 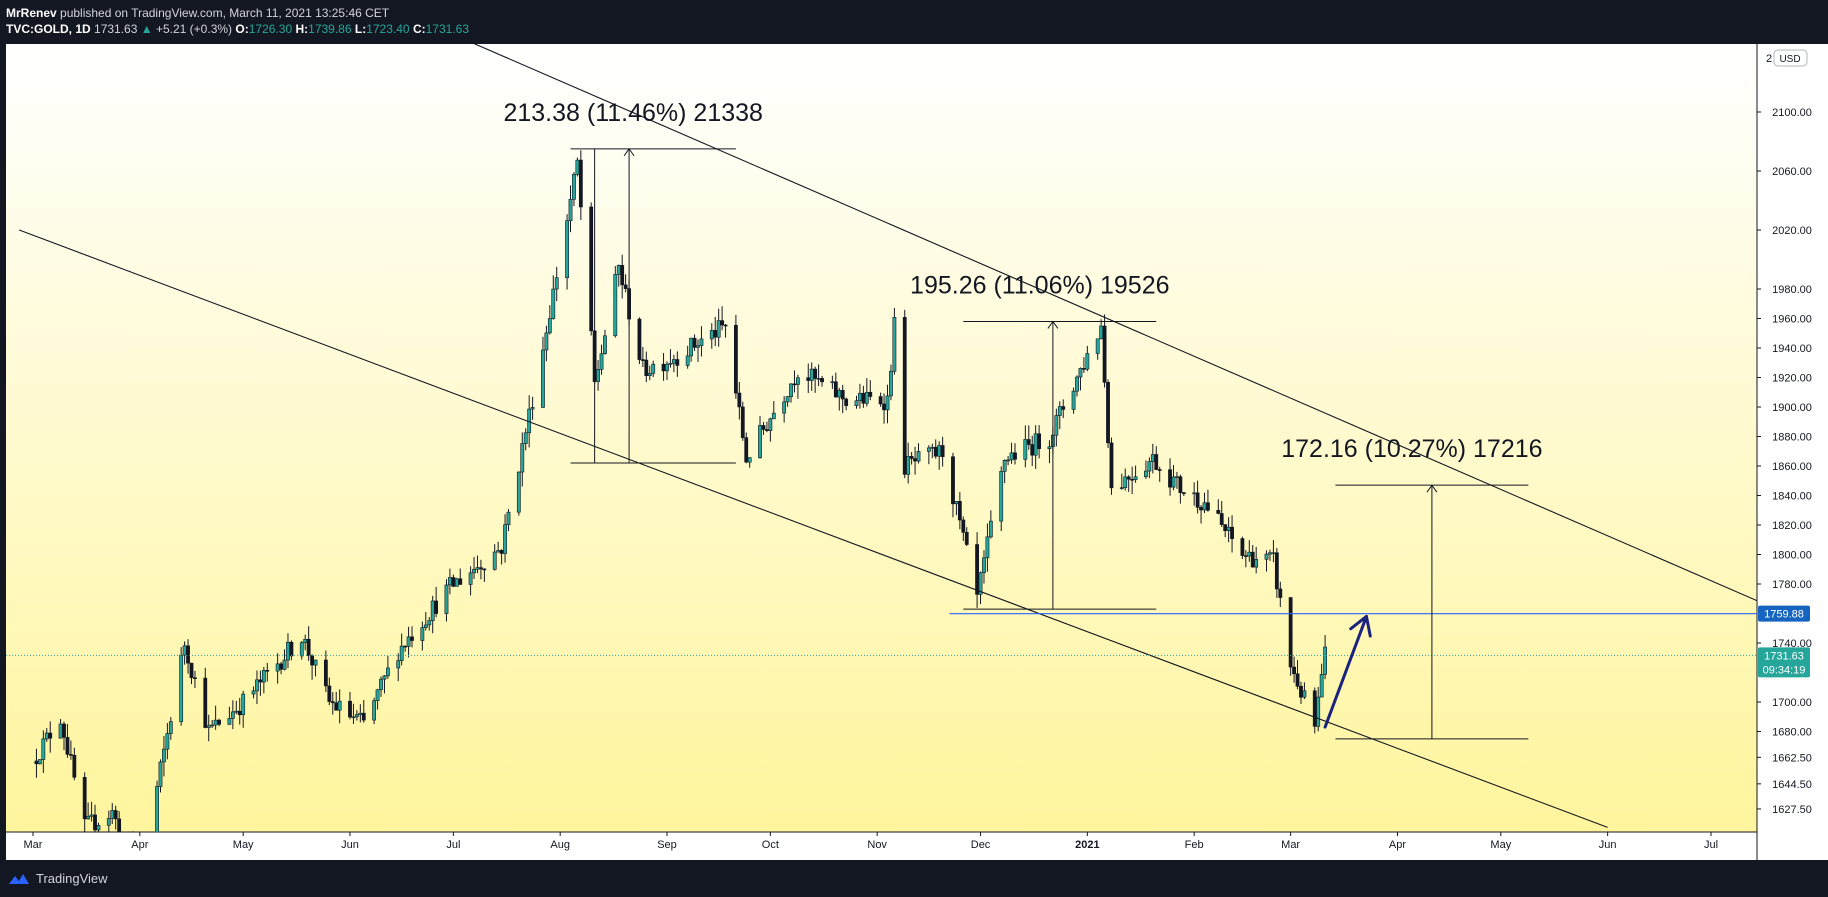 I want to click on price-tags: 1759.88 1731.63 09:34:19, so click(x=1784, y=641).